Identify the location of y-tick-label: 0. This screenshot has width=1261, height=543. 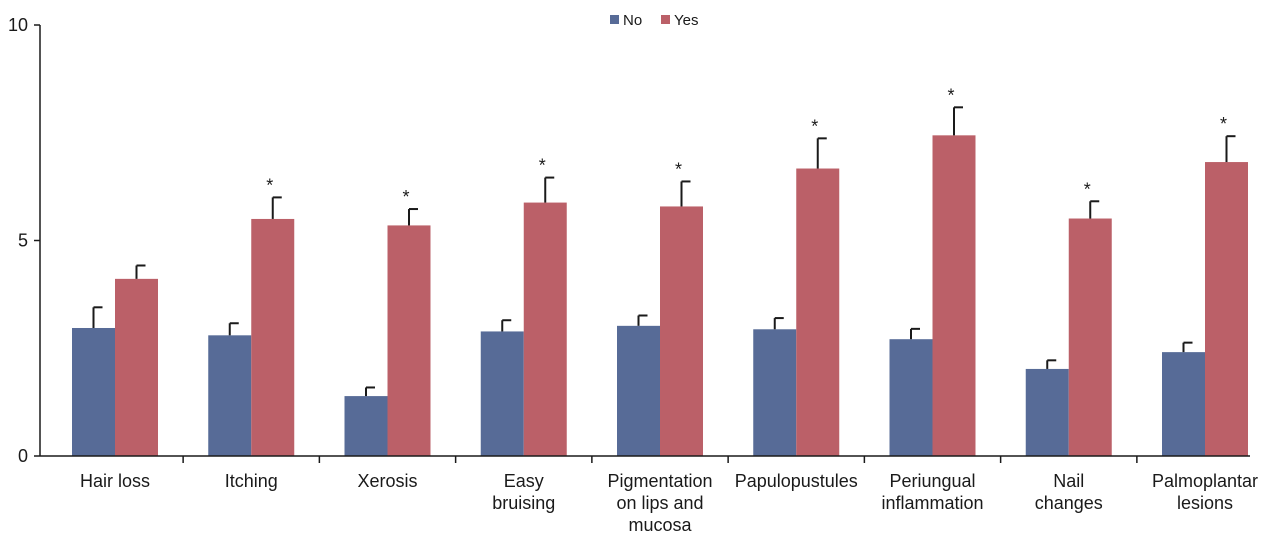
(23, 456).